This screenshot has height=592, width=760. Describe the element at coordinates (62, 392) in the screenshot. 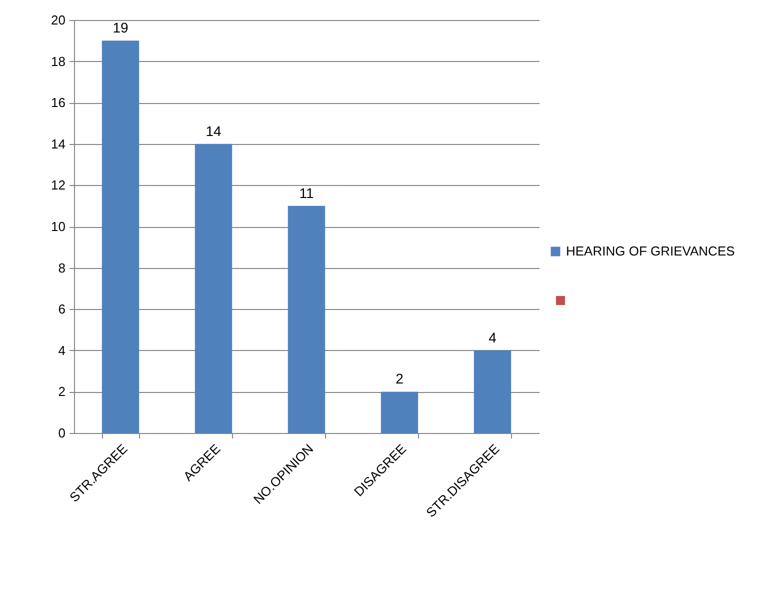

I see `y-tick-label: 2` at that location.